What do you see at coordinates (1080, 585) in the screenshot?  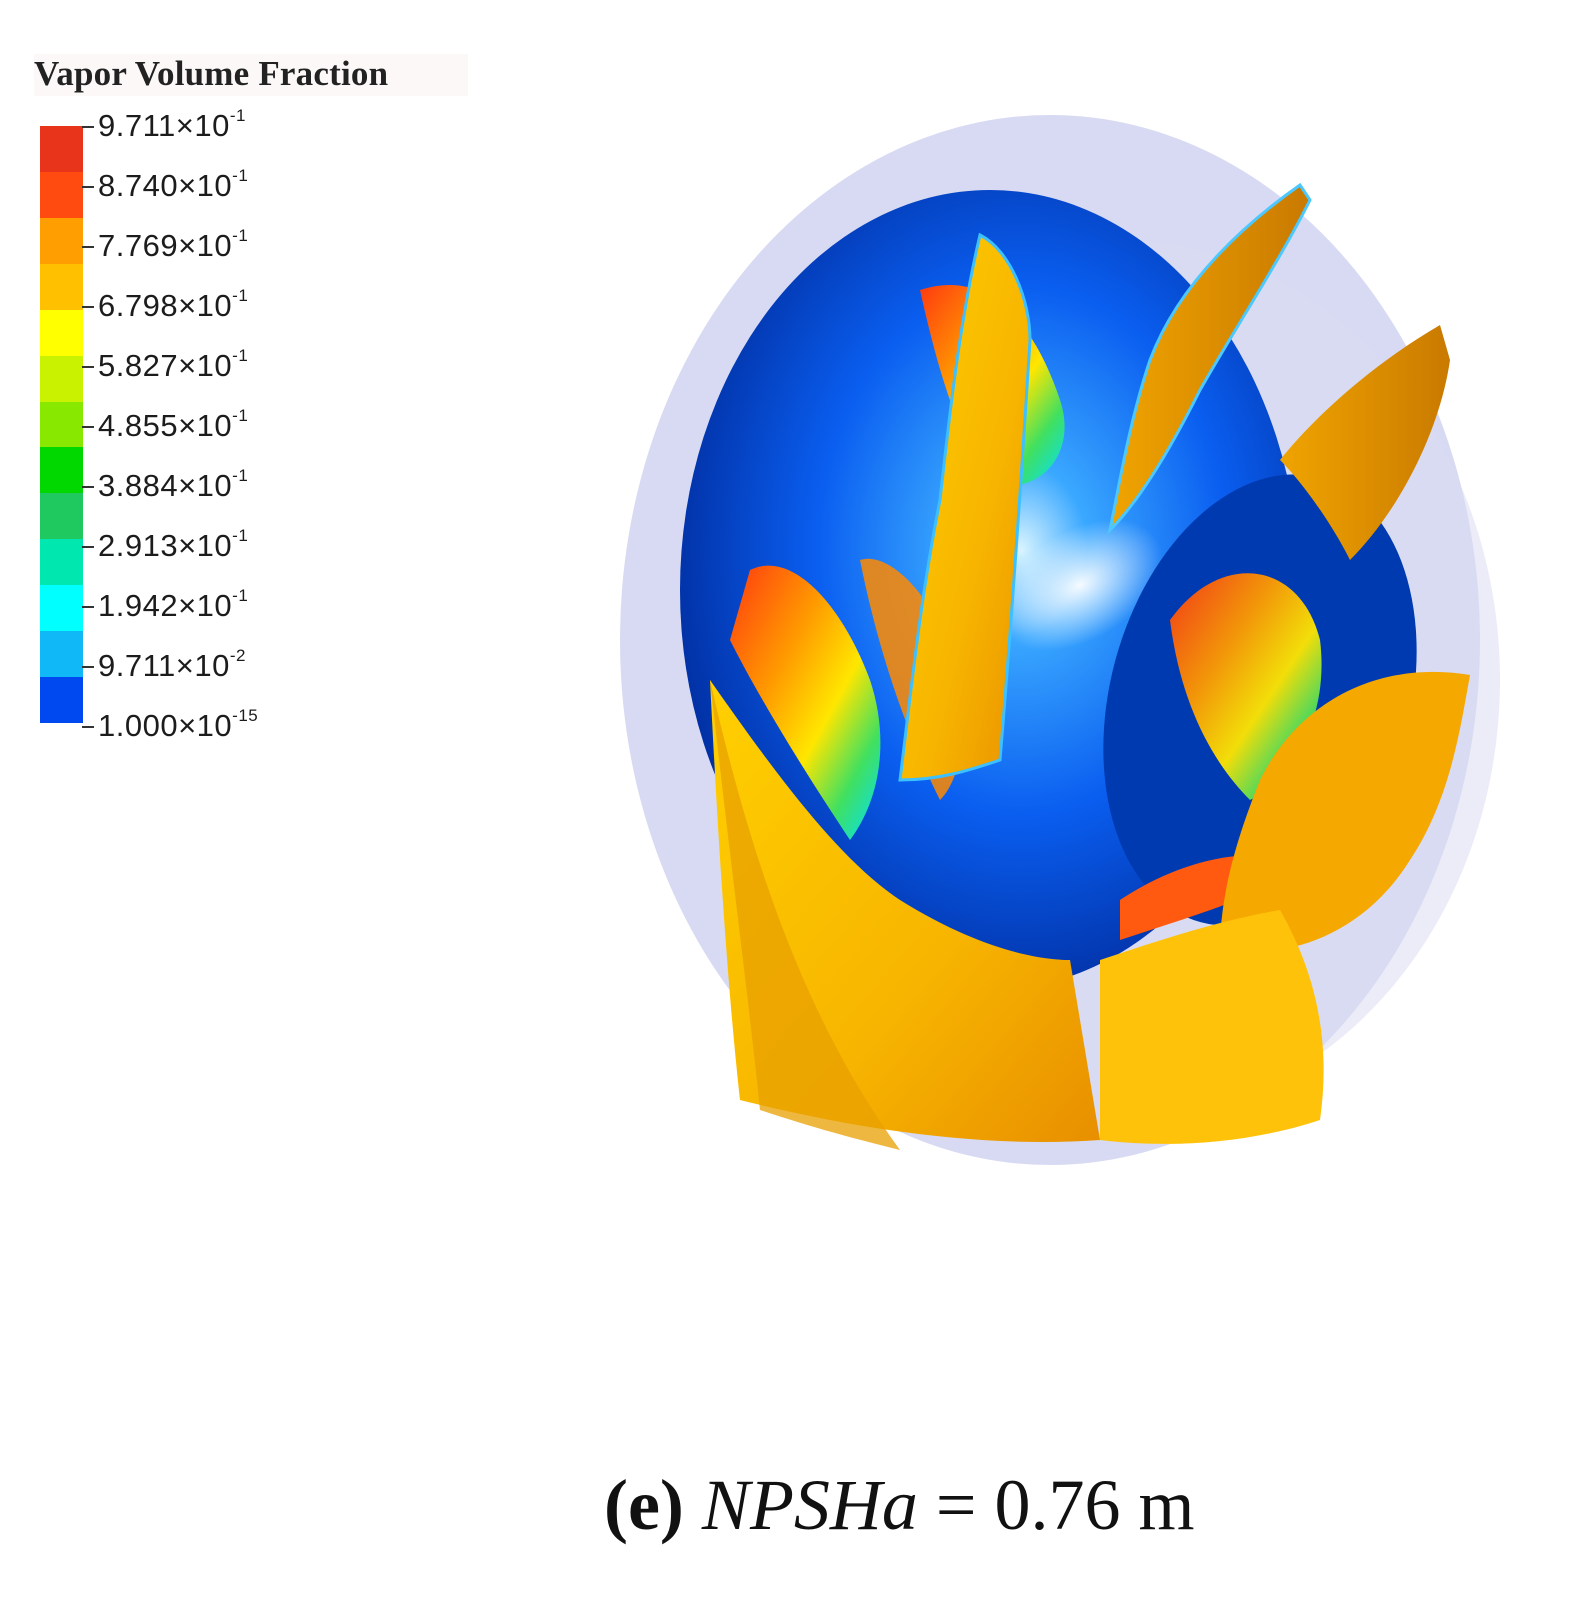 I see `hub-highlight` at bounding box center [1080, 585].